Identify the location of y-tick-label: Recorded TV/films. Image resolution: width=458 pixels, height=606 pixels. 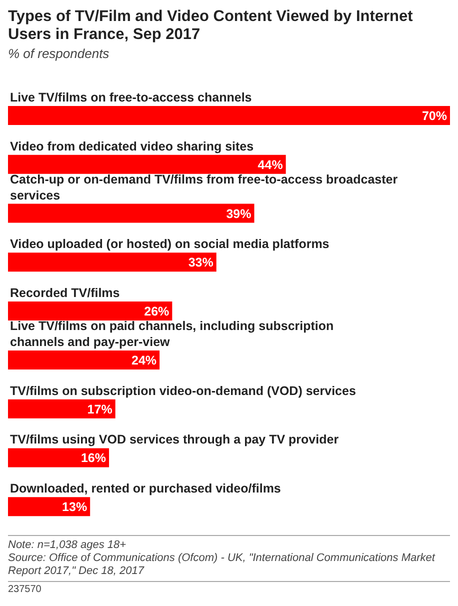
(65, 293).